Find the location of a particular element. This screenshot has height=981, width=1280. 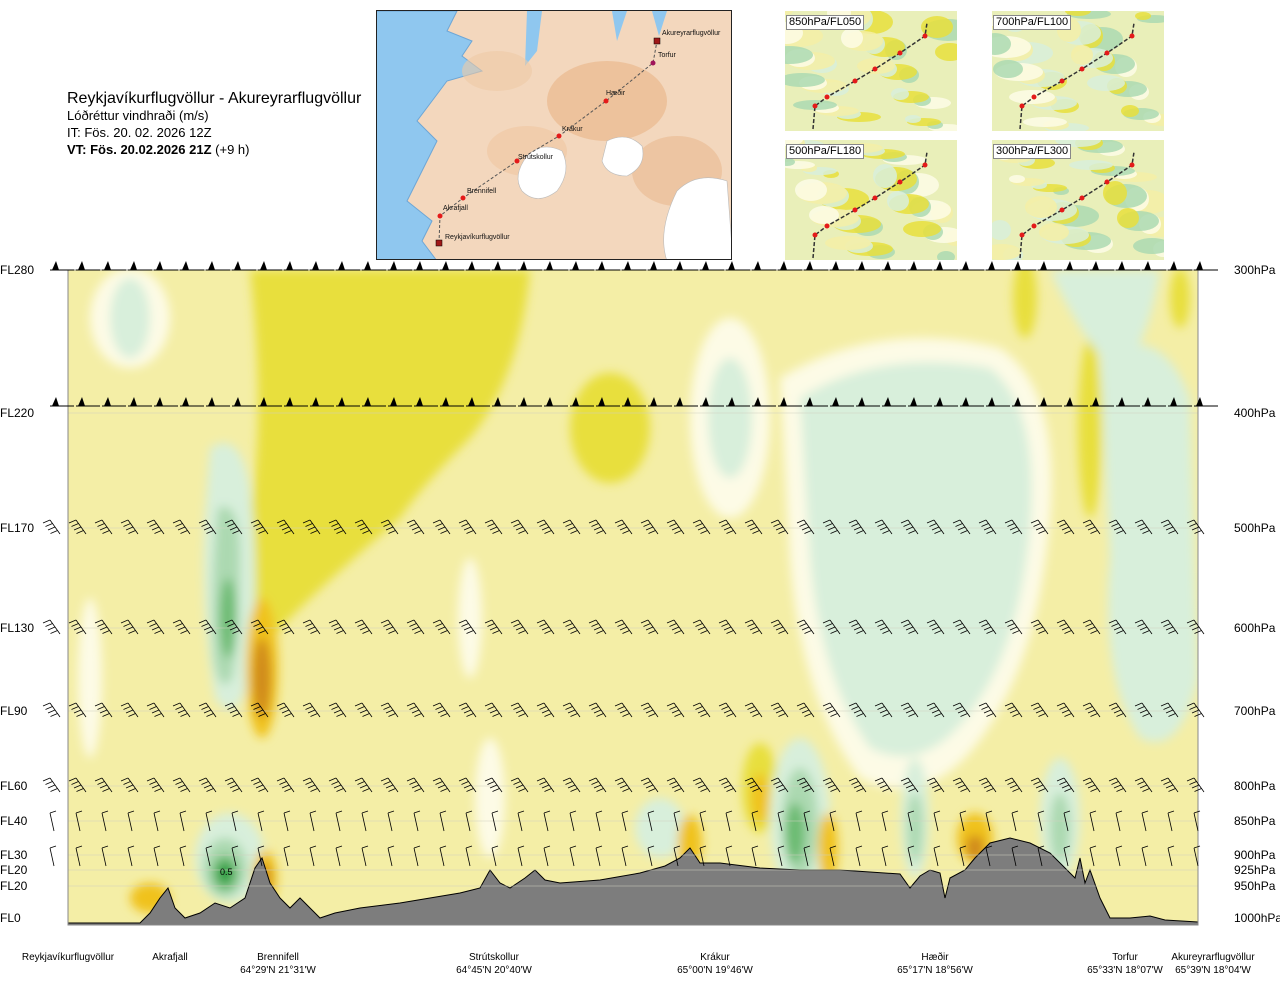

thumbnail-500hpa: 500hPa/FL180 is located at coordinates (871, 200).